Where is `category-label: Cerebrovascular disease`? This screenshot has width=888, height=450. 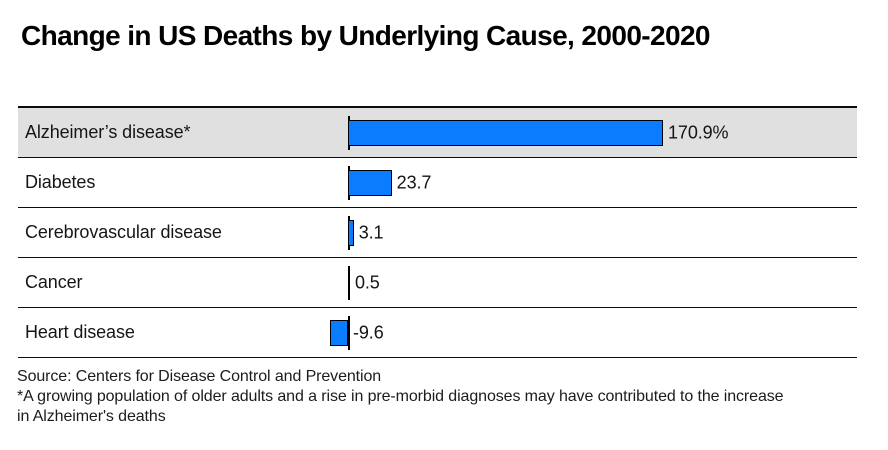 category-label: Cerebrovascular disease is located at coordinates (123, 232).